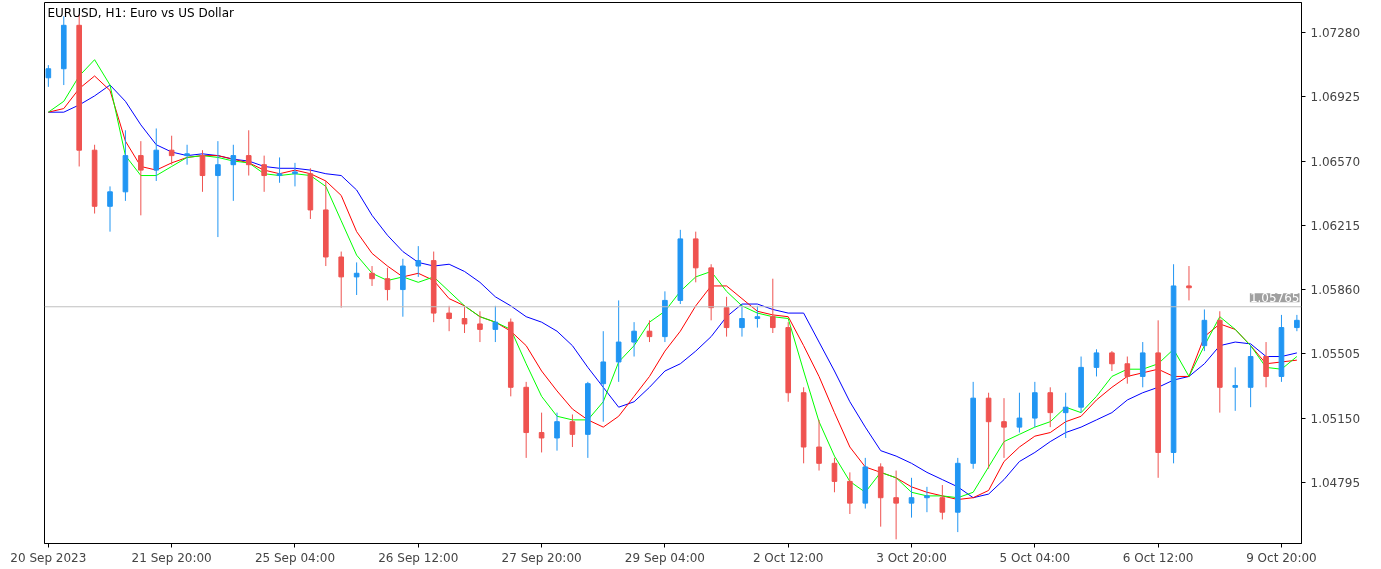 This screenshot has width=1381, height=569. What do you see at coordinates (1335, 418) in the screenshot?
I see `y-tick-label: 1.05150` at bounding box center [1335, 418].